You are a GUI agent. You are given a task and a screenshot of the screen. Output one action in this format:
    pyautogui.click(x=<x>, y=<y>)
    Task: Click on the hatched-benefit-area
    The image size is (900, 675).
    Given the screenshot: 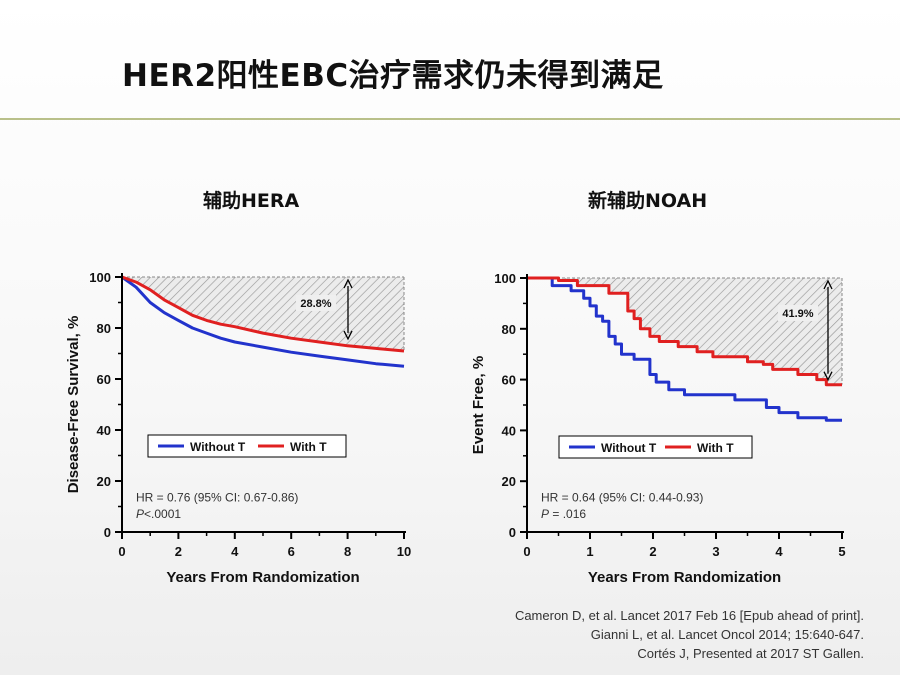 What is the action you would take?
    pyautogui.click(x=684, y=331)
    